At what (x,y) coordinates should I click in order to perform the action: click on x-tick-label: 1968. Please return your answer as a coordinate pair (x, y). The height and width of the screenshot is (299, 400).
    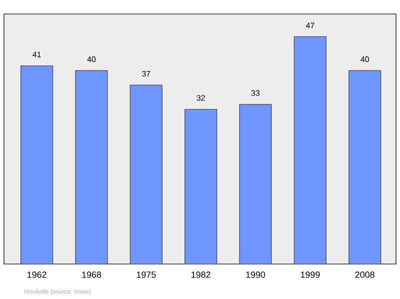
    Looking at the image, I should click on (92, 275).